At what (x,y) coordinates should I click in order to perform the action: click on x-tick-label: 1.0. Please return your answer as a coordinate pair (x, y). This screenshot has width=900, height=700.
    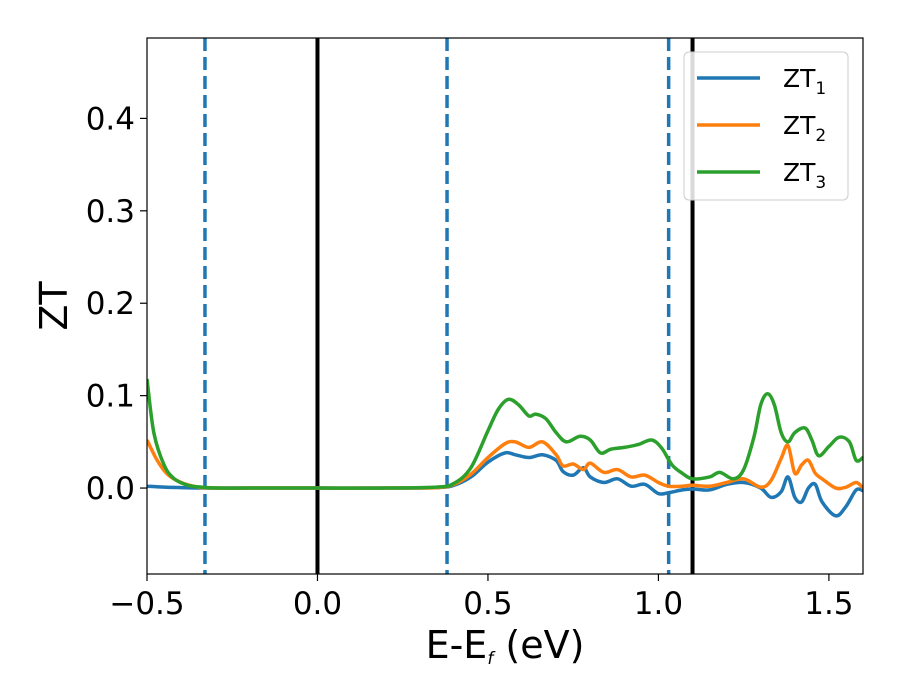
    Looking at the image, I should click on (658, 604).